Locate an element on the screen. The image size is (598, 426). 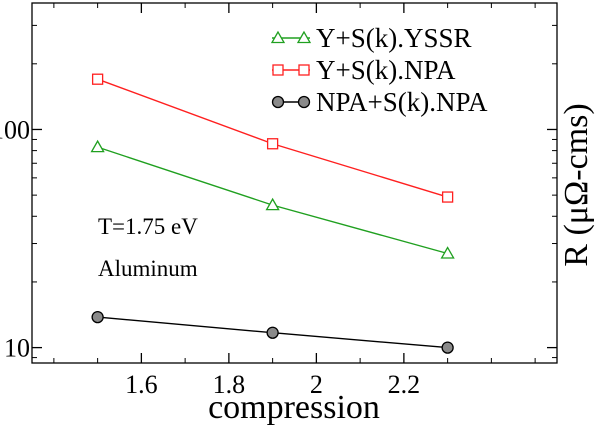
annotation-temperature: T=1.75 eV is located at coordinates (148, 226).